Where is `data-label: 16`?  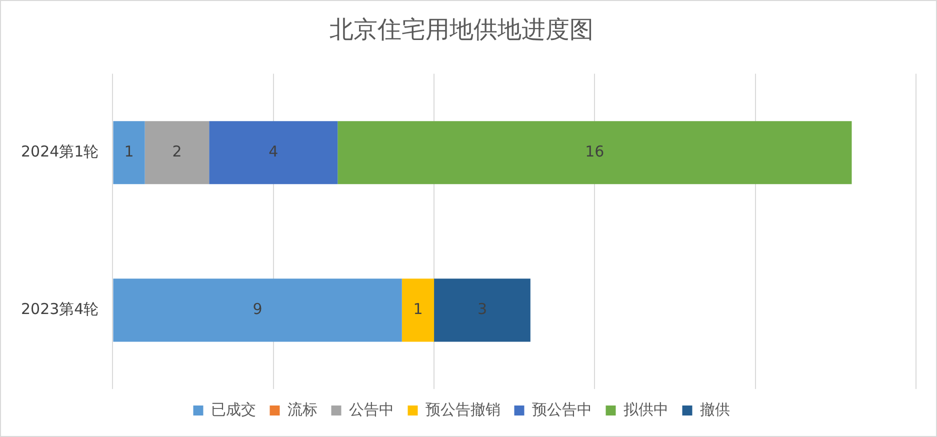 data-label: 16 is located at coordinates (594, 151).